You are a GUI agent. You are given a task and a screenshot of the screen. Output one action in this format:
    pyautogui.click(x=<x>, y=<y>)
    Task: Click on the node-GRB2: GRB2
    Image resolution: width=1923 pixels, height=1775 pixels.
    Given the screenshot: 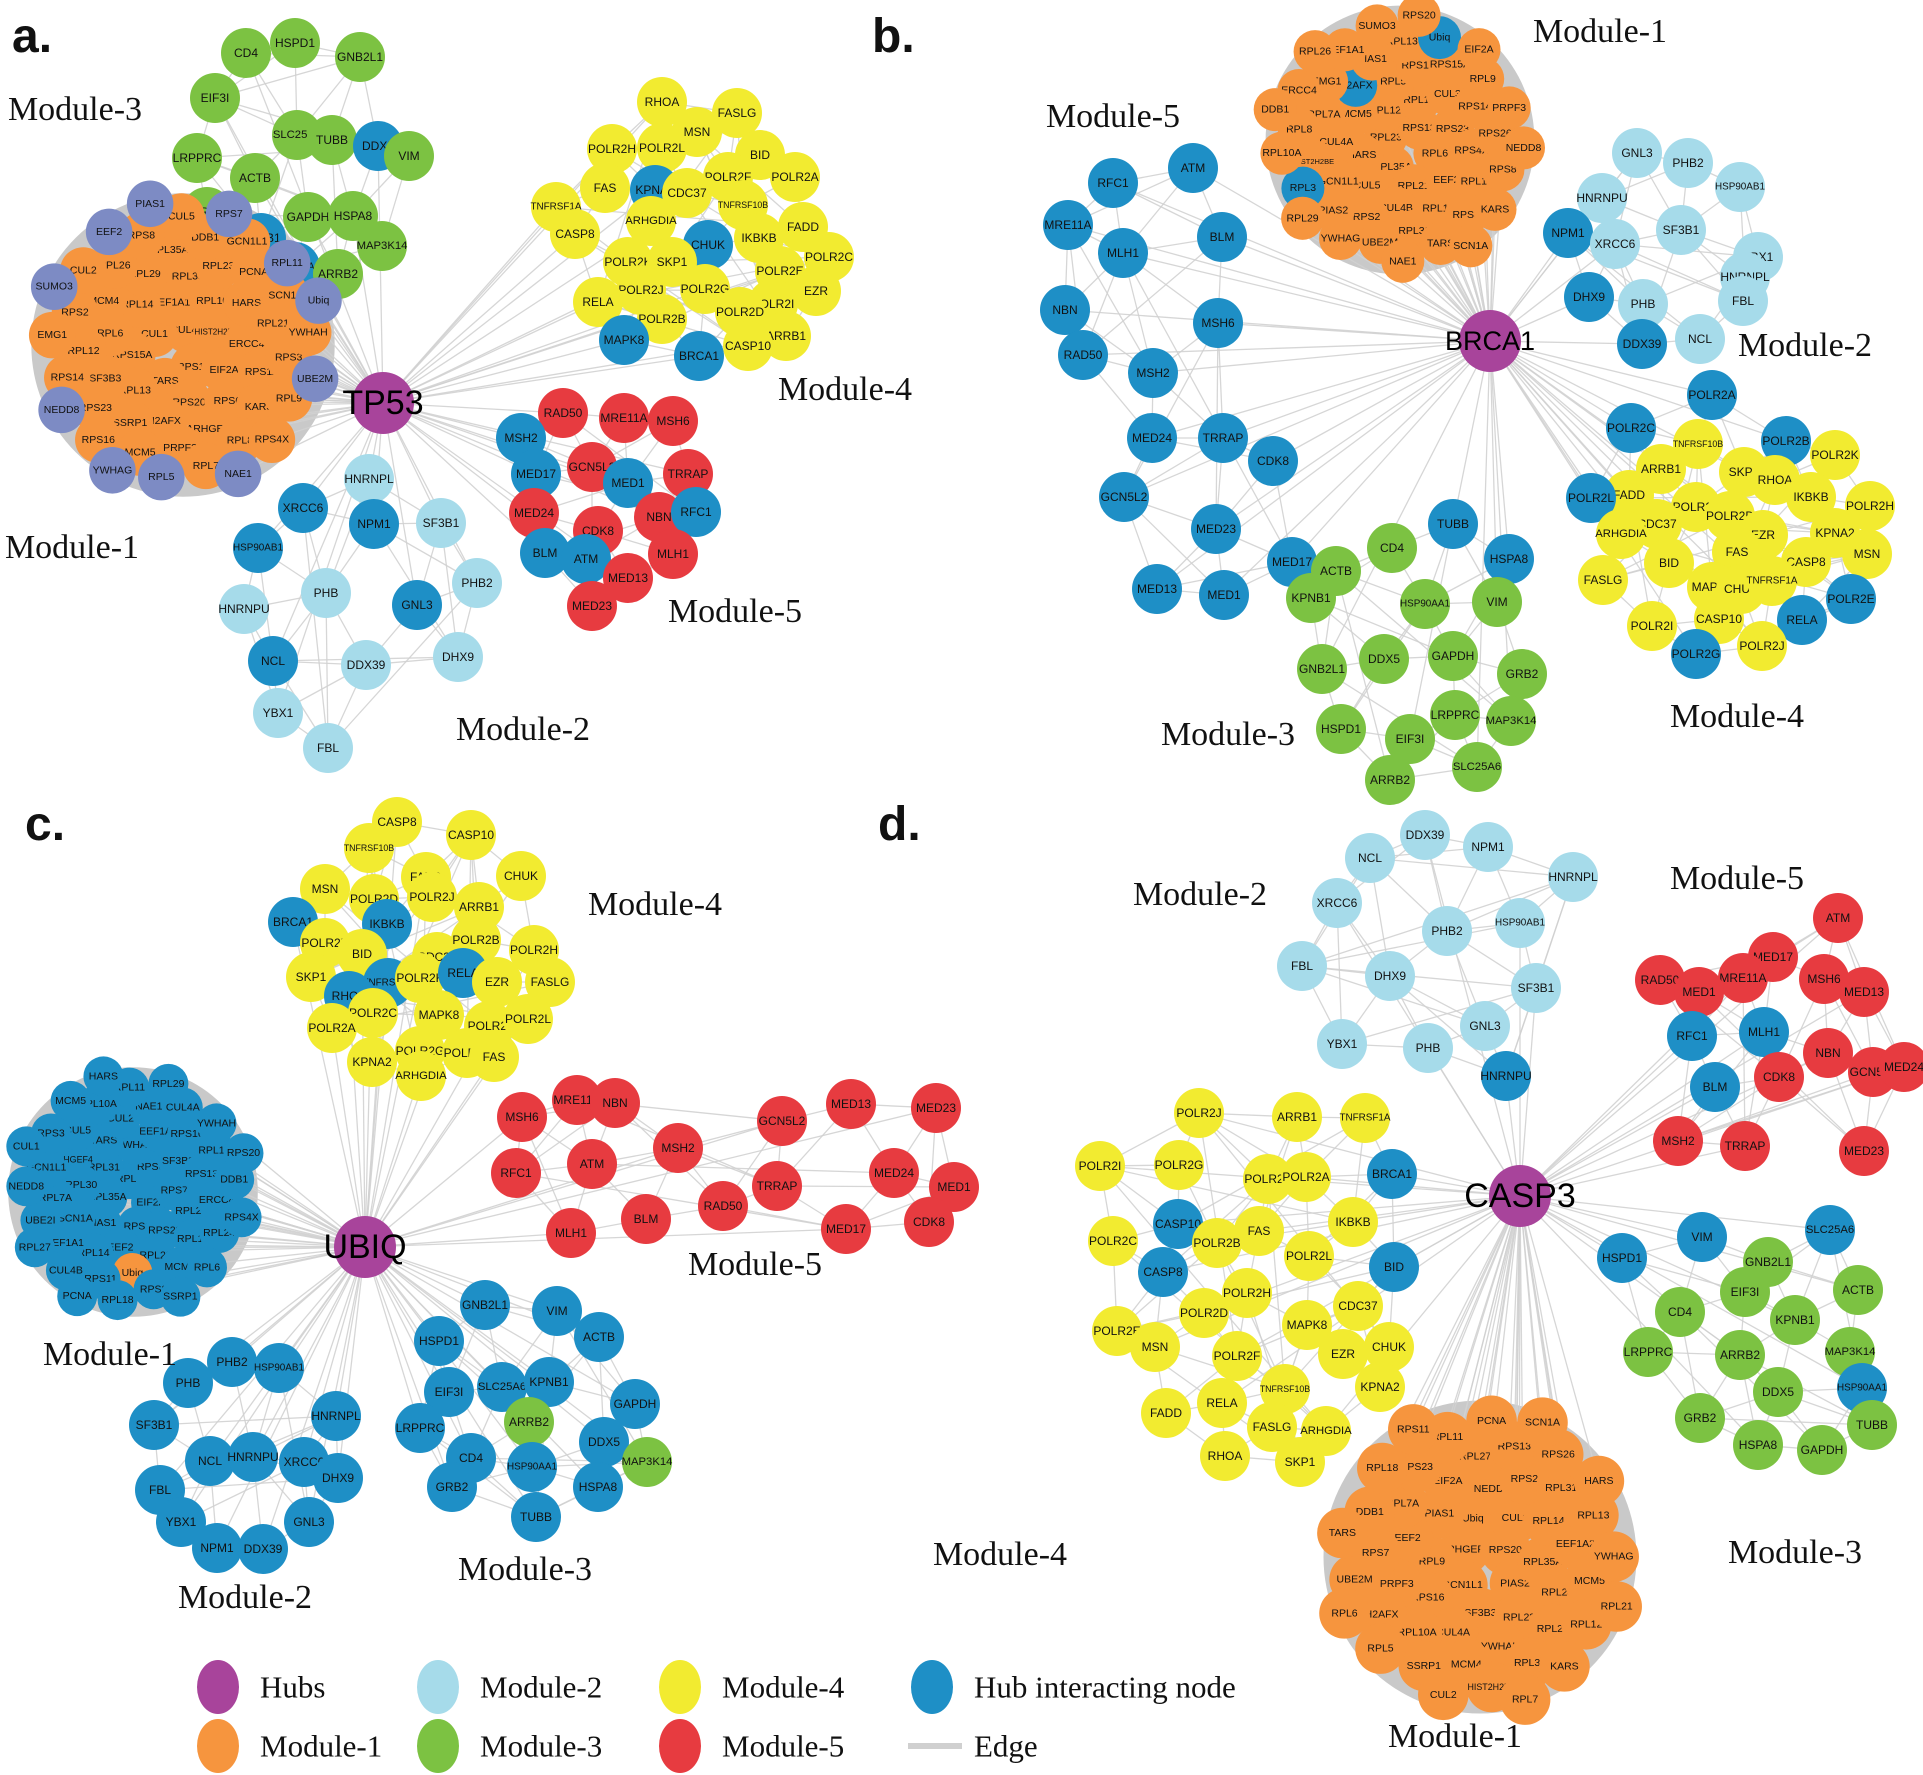 What is the action you would take?
    pyautogui.click(x=452, y=1487)
    